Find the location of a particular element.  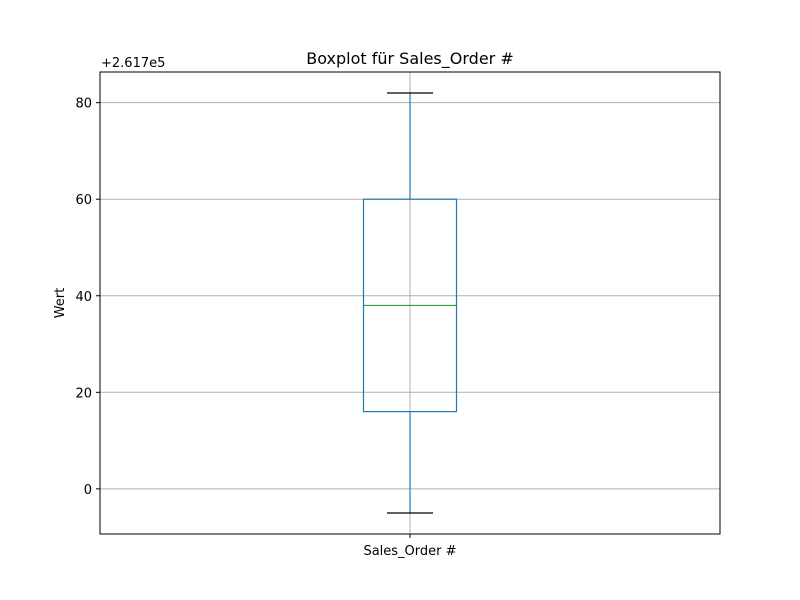

y-tick-label: 80 is located at coordinates (83, 104).